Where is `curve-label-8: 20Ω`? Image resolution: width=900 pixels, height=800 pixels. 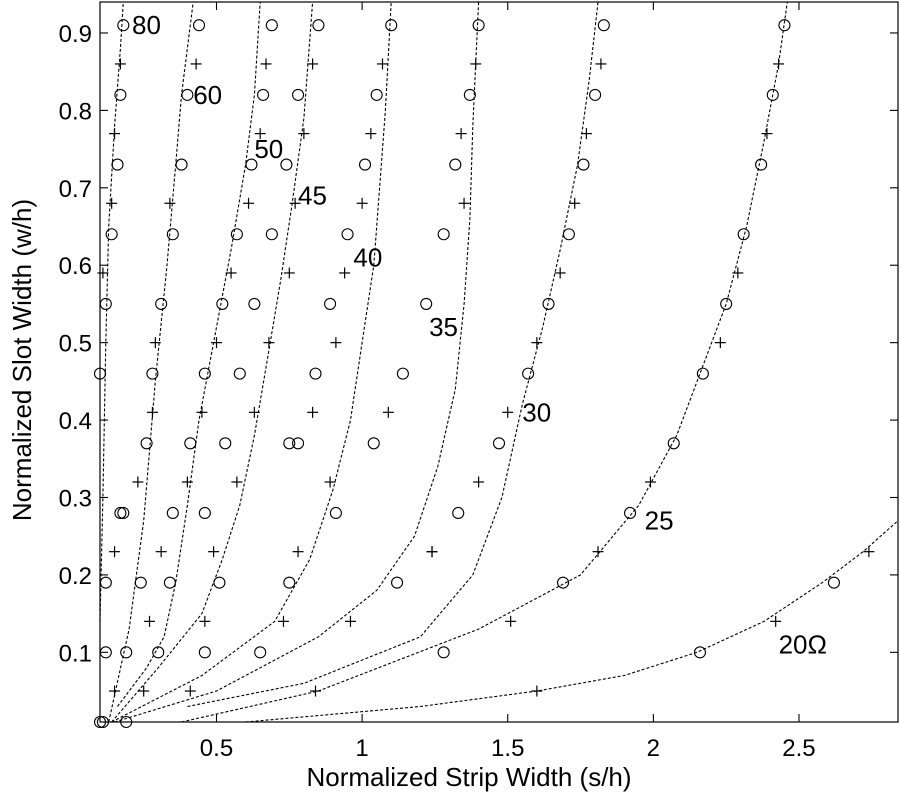
curve-label-8: 20Ω is located at coordinates (803, 645).